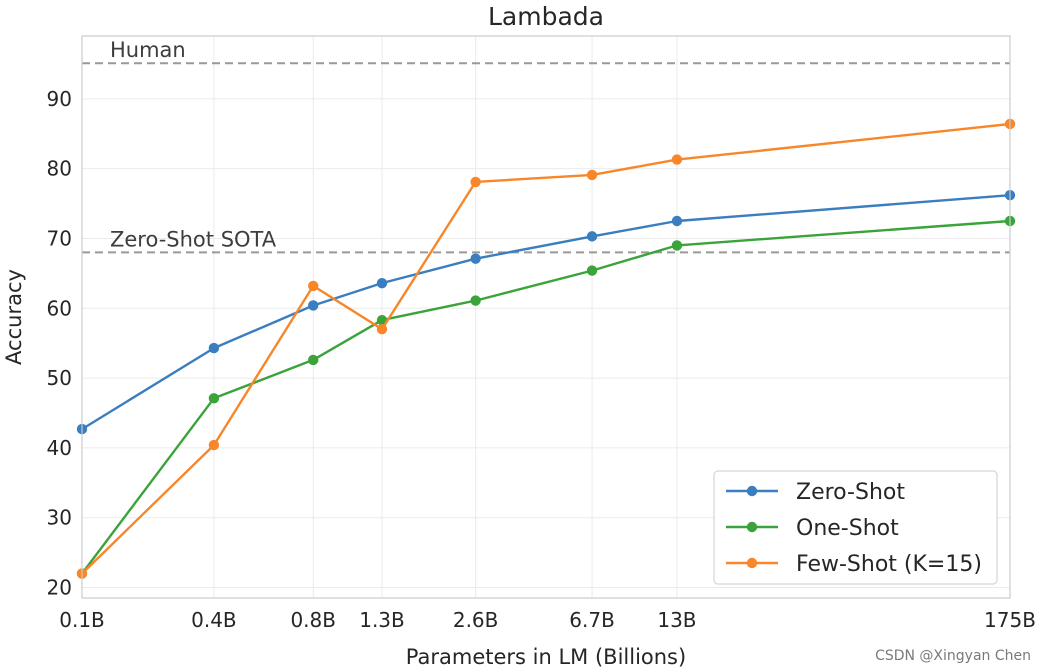 Image resolution: width=1045 pixels, height=672 pixels. I want to click on x-axis-title: Parameters in LM (Billions), so click(546, 657).